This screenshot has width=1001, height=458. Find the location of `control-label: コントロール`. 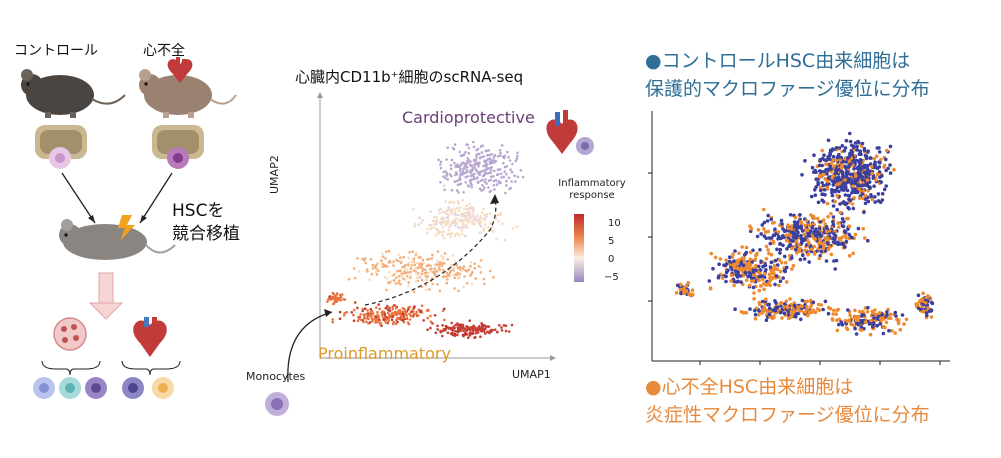

control-label: コントロール is located at coordinates (56, 51).